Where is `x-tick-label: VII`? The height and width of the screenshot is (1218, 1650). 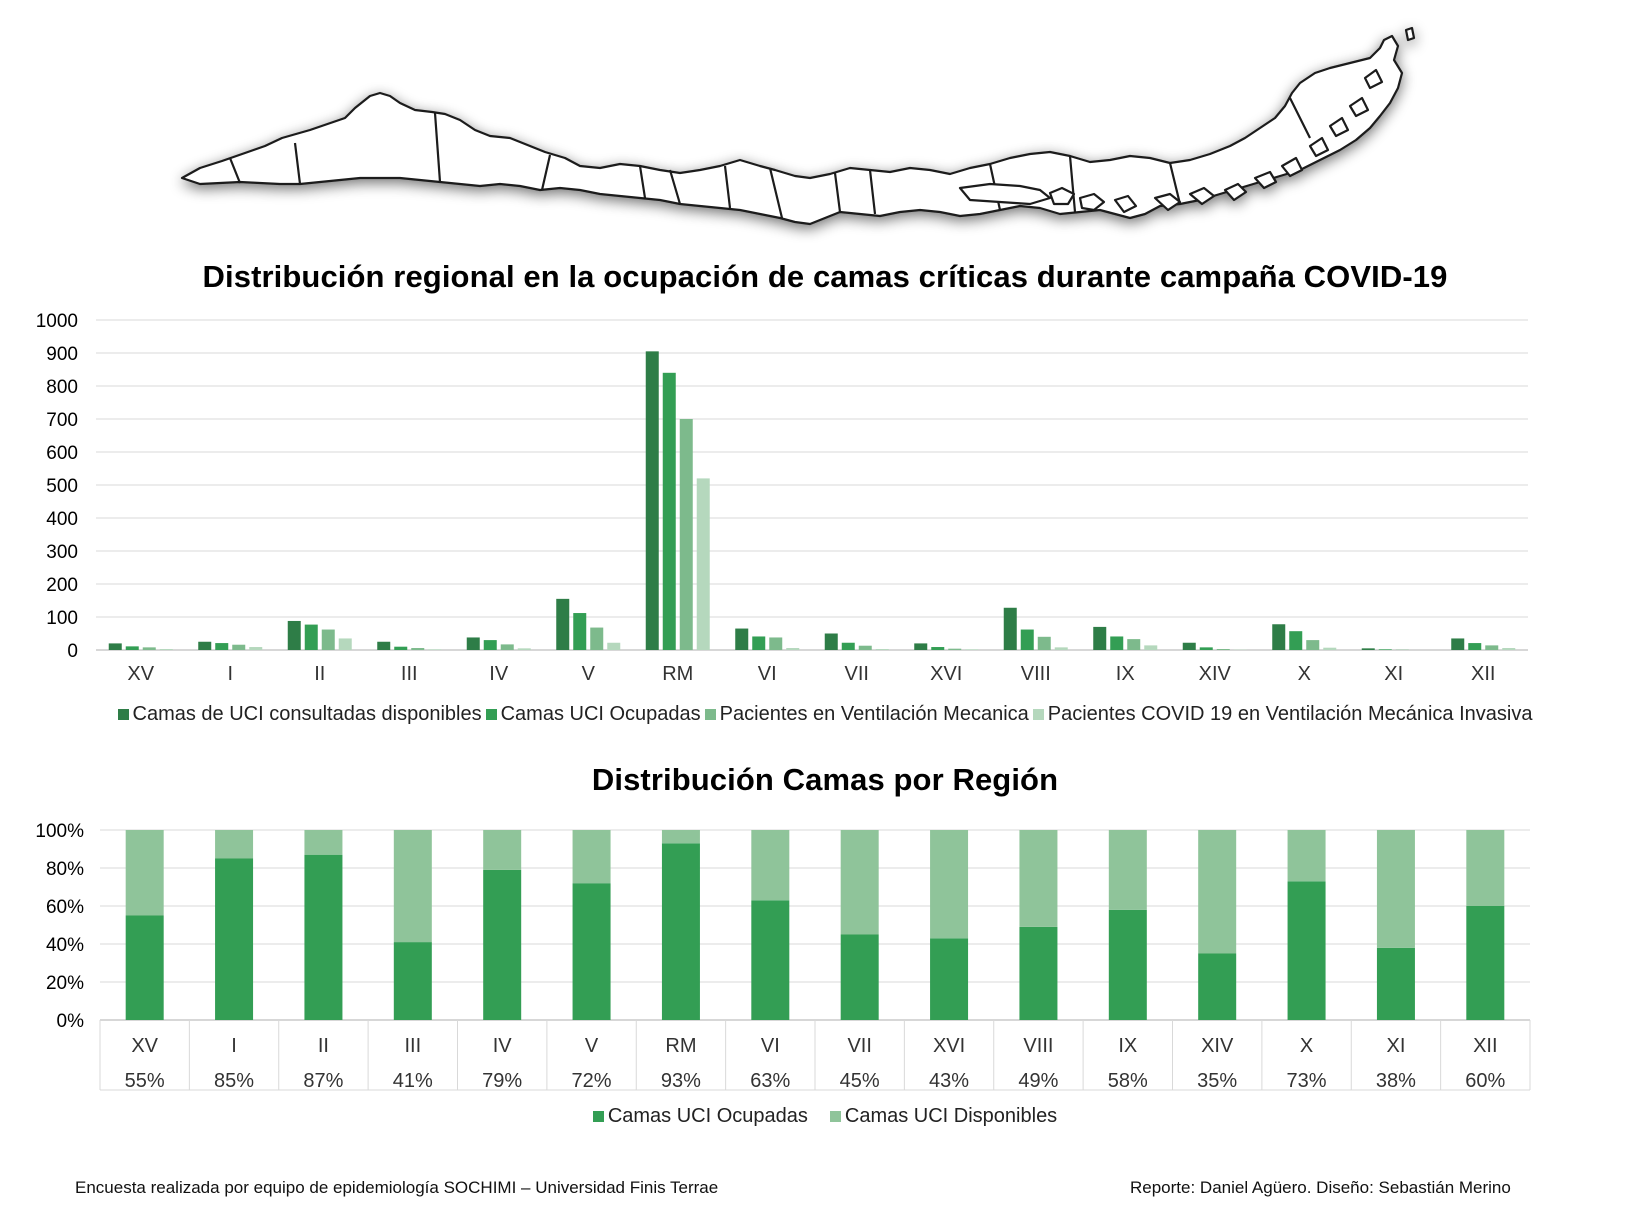
x-tick-label: VII is located at coordinates (859, 1046).